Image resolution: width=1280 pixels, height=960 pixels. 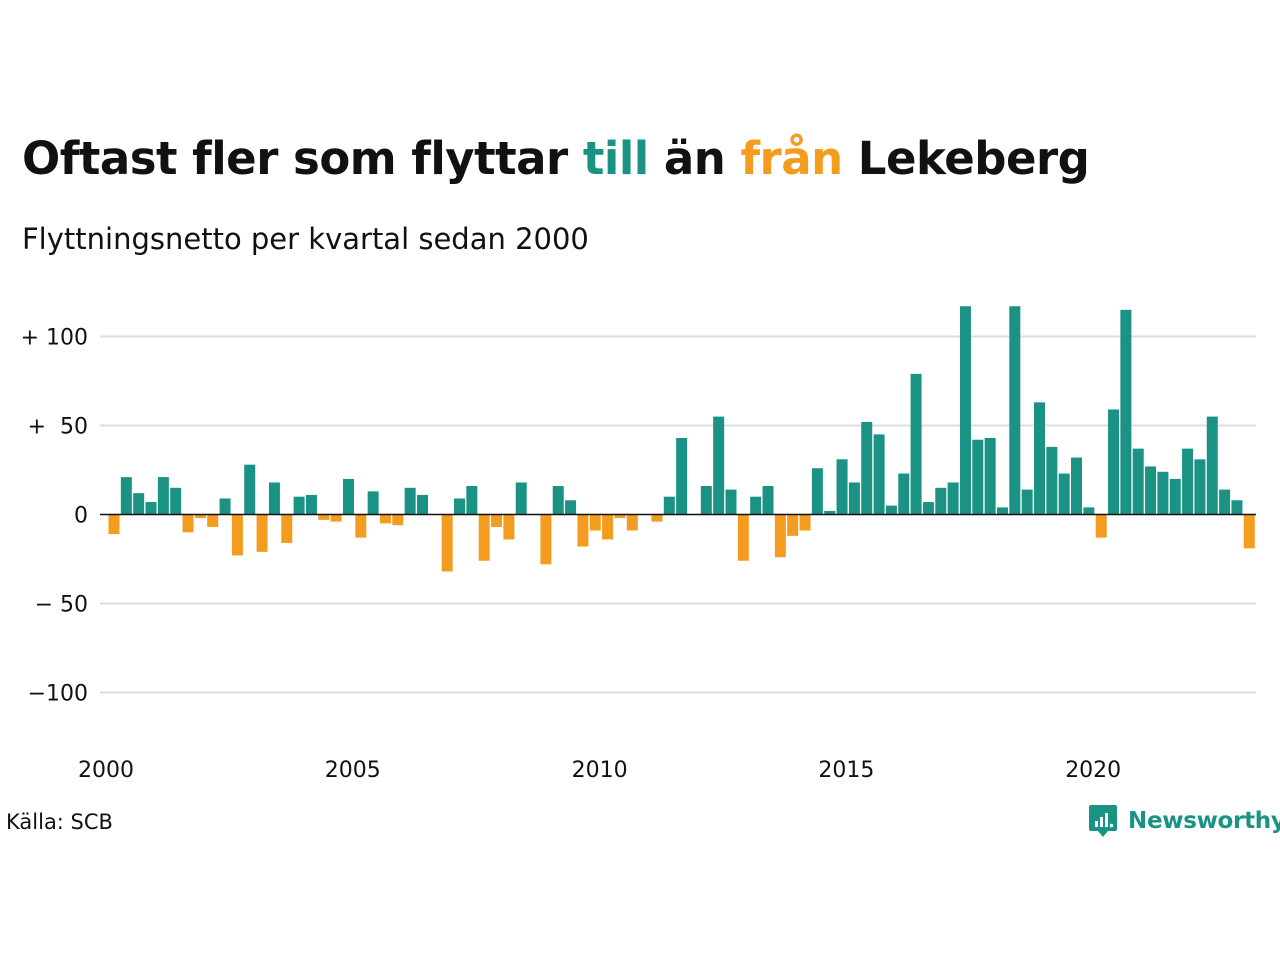 What do you see at coordinates (106, 770) in the screenshot?
I see `x-tick-label: 2000` at bounding box center [106, 770].